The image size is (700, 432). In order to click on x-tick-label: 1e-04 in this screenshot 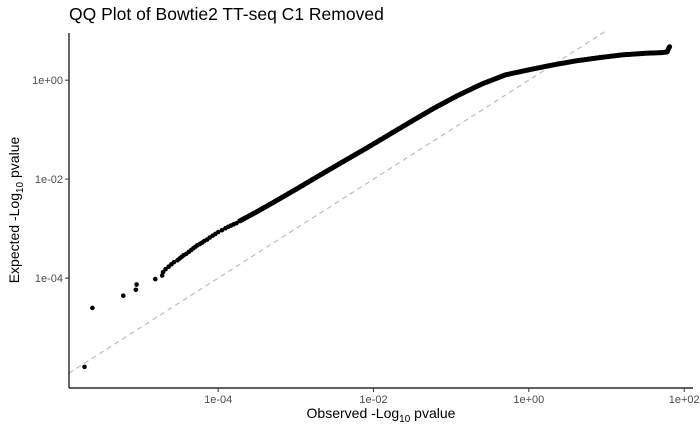, I will do `click(218, 400)`.